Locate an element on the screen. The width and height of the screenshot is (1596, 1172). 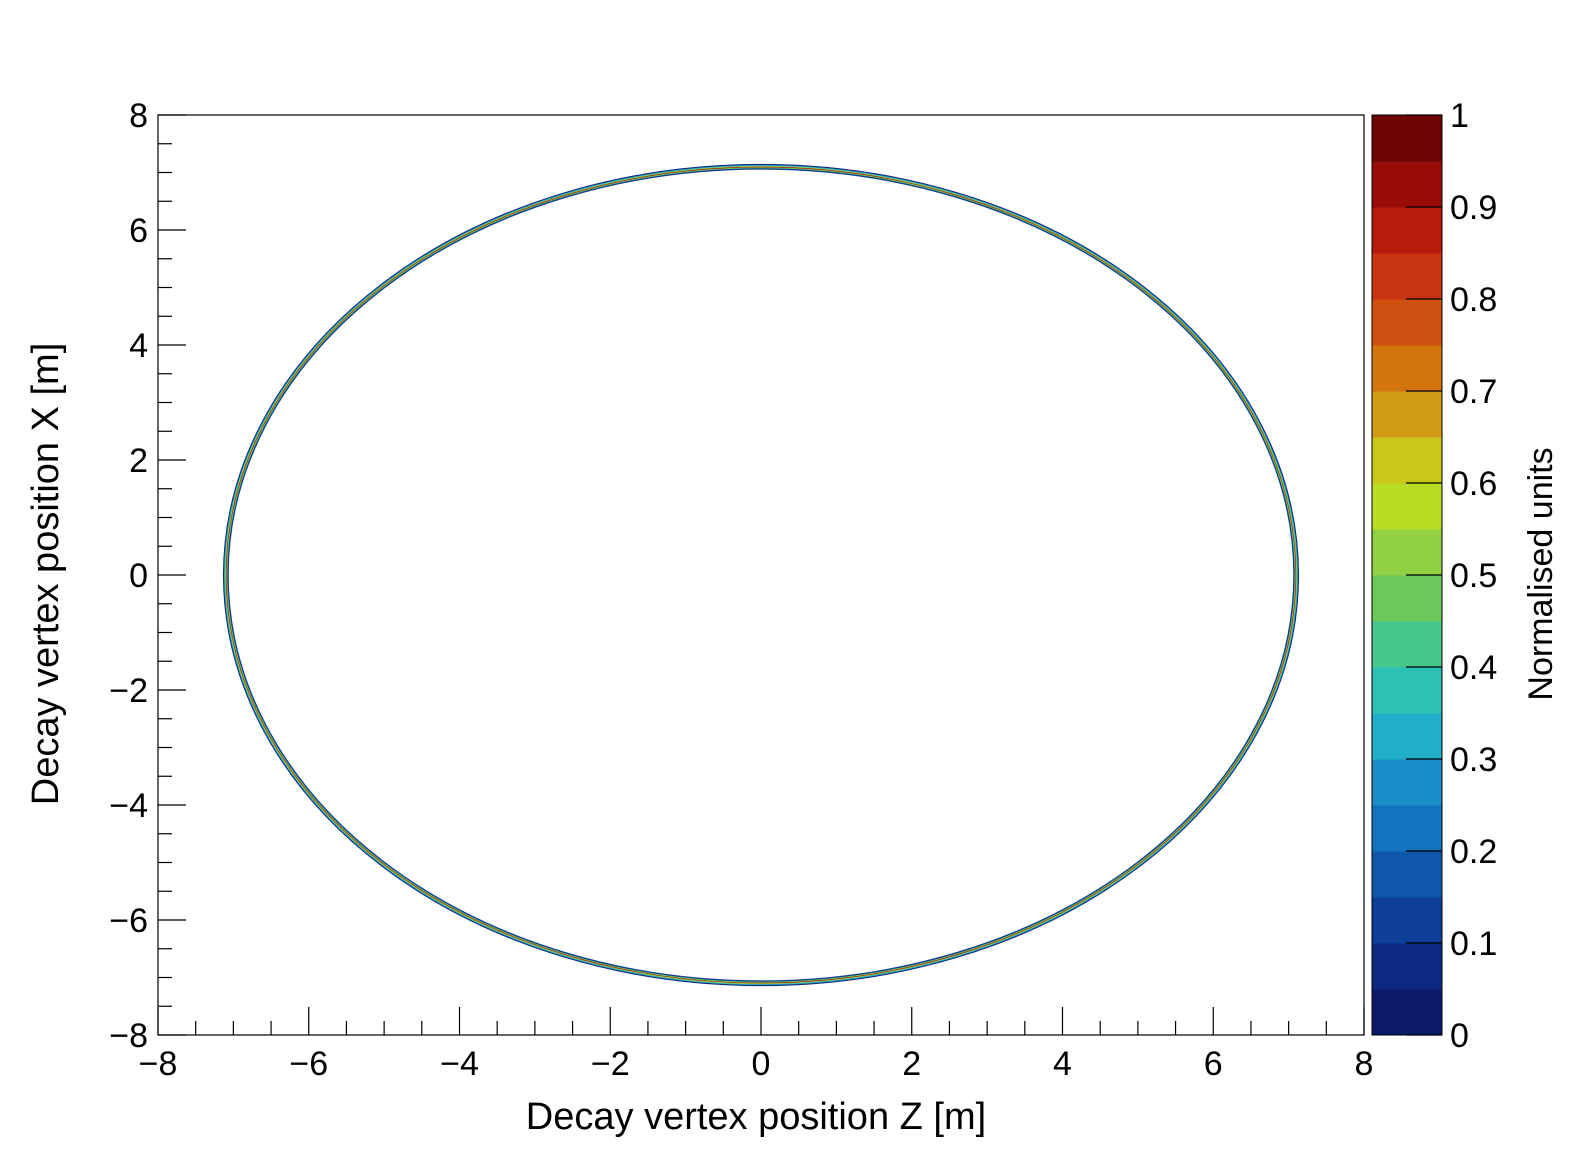
colorbar-tick-label: 0.5 is located at coordinates (1473, 576).